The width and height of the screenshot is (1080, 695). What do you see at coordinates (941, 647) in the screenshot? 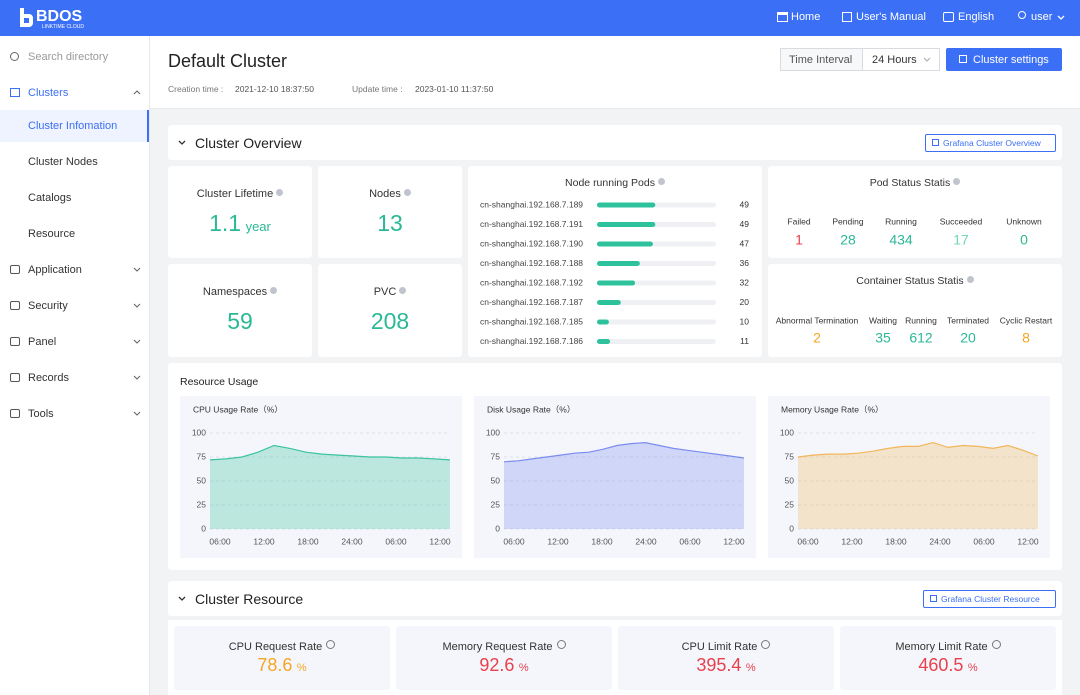
I see `resource-label-text: Memory Limit Rate` at bounding box center [941, 647].